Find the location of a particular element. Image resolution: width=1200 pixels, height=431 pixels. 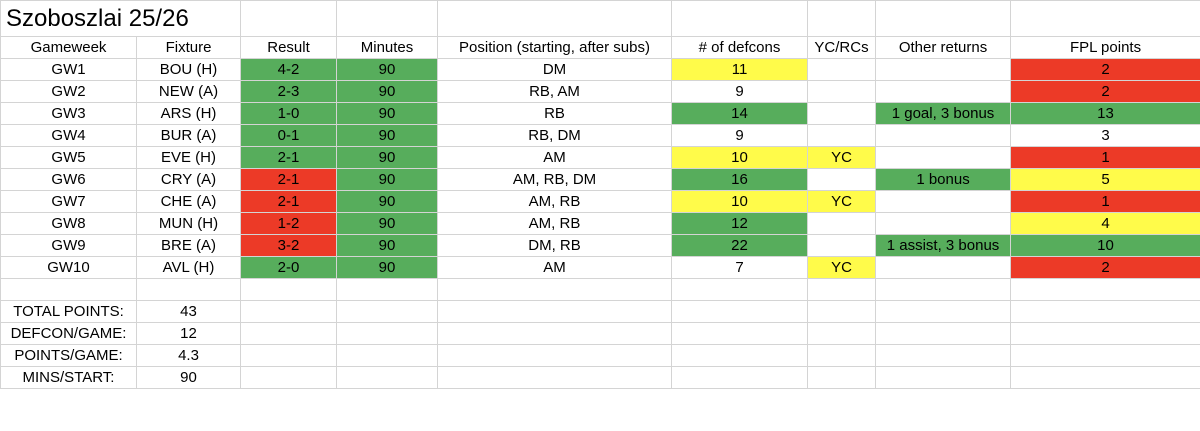

gameweek-cell: GW3 is located at coordinates (68, 113).